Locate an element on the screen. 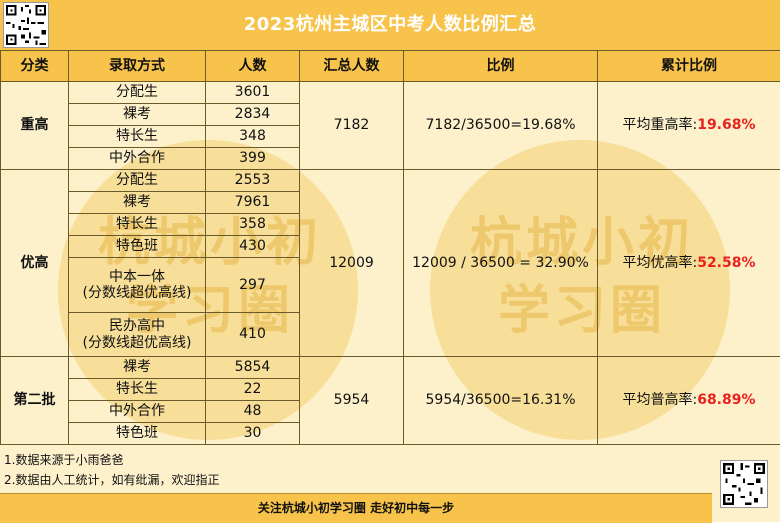 The image size is (780, 523). cumulative-value: 19.68% is located at coordinates (726, 125).